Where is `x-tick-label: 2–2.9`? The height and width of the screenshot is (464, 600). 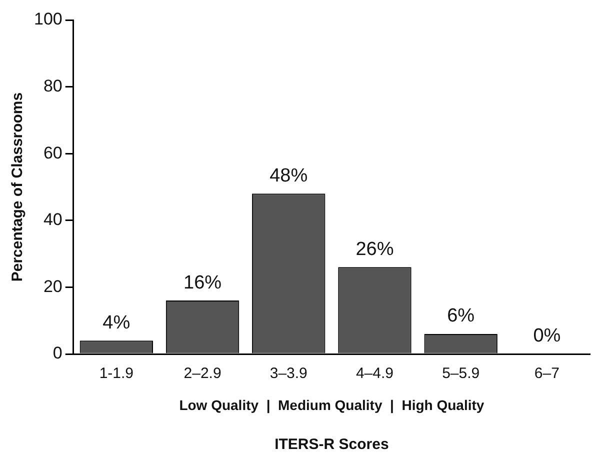 x-tick-label: 2–2.9 is located at coordinates (203, 373).